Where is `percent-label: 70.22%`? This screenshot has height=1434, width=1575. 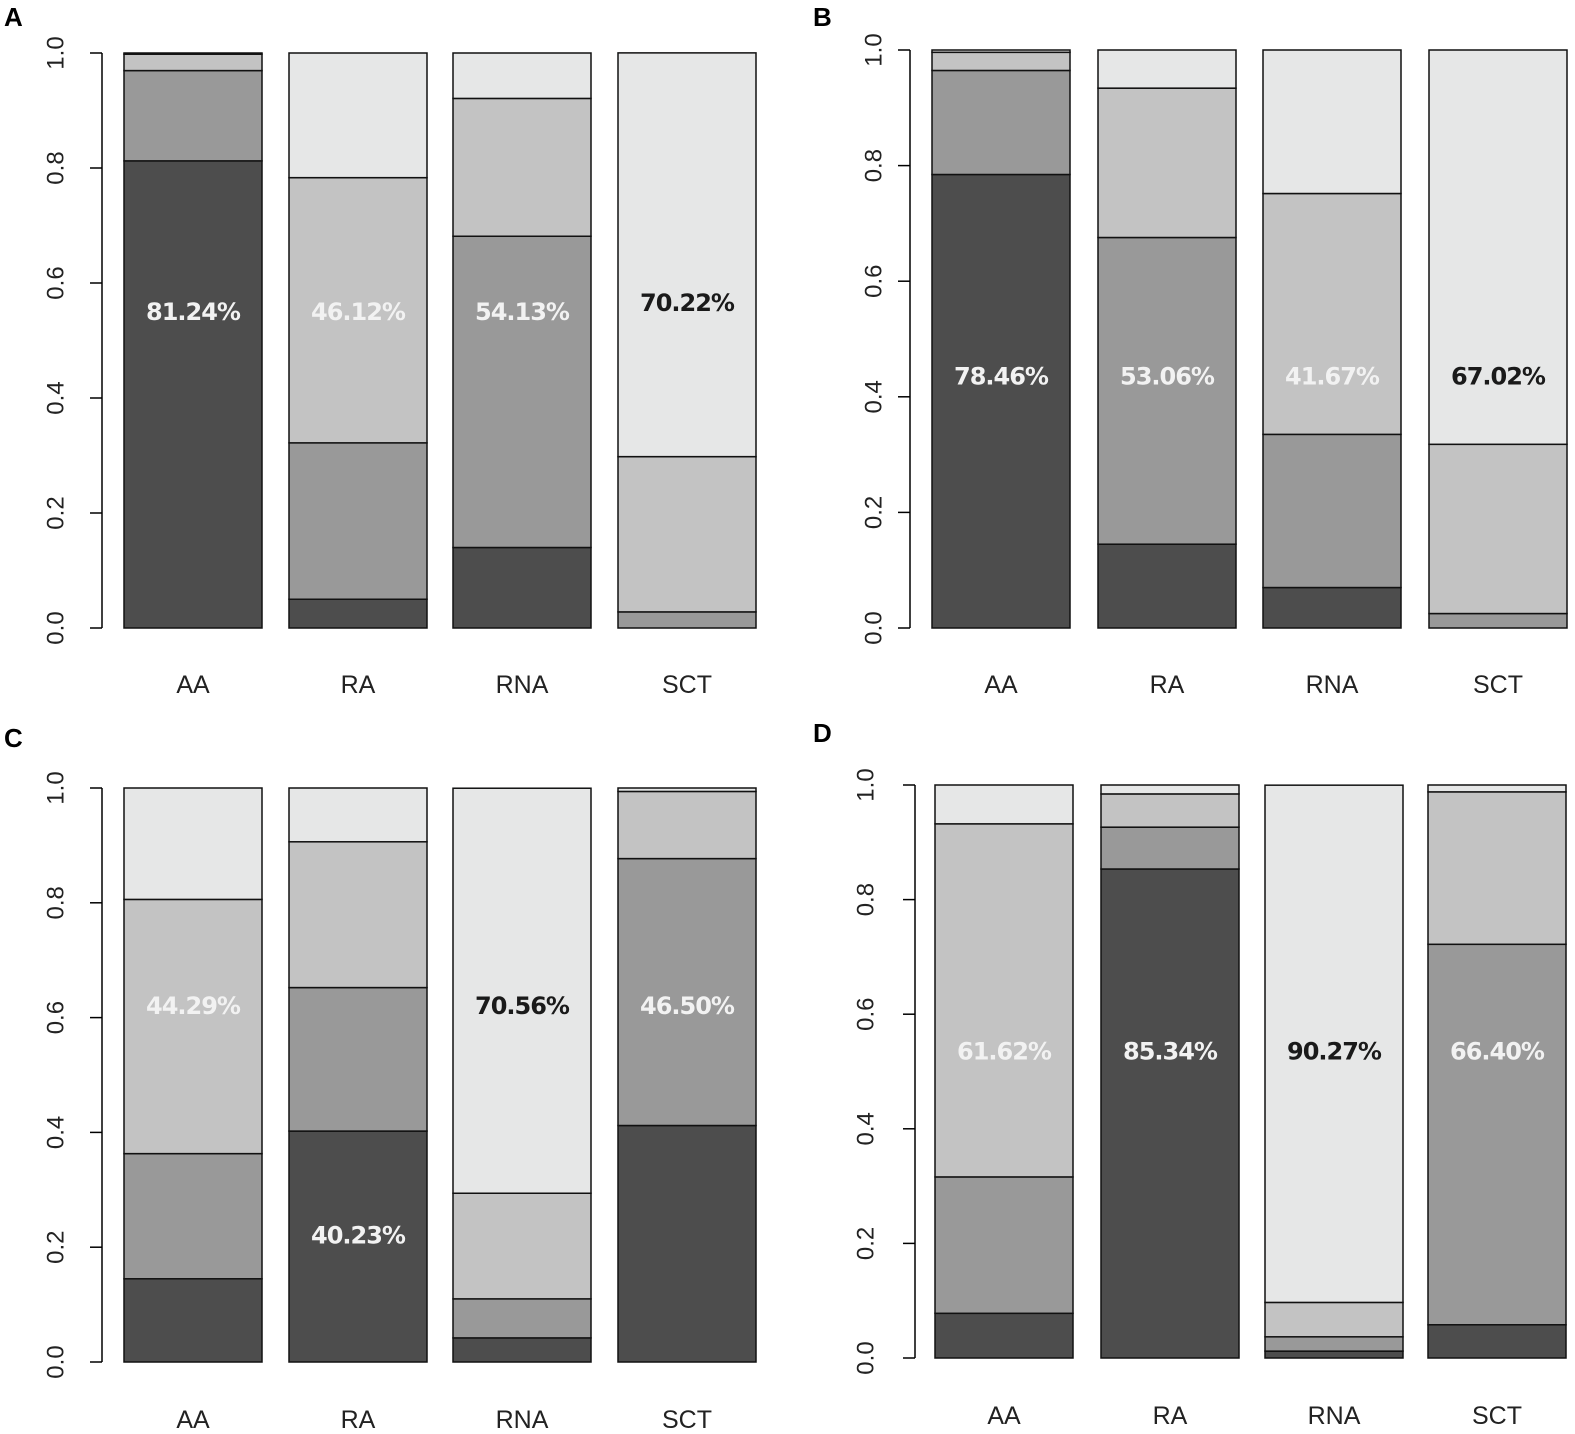 percent-label: 70.22% is located at coordinates (687, 303).